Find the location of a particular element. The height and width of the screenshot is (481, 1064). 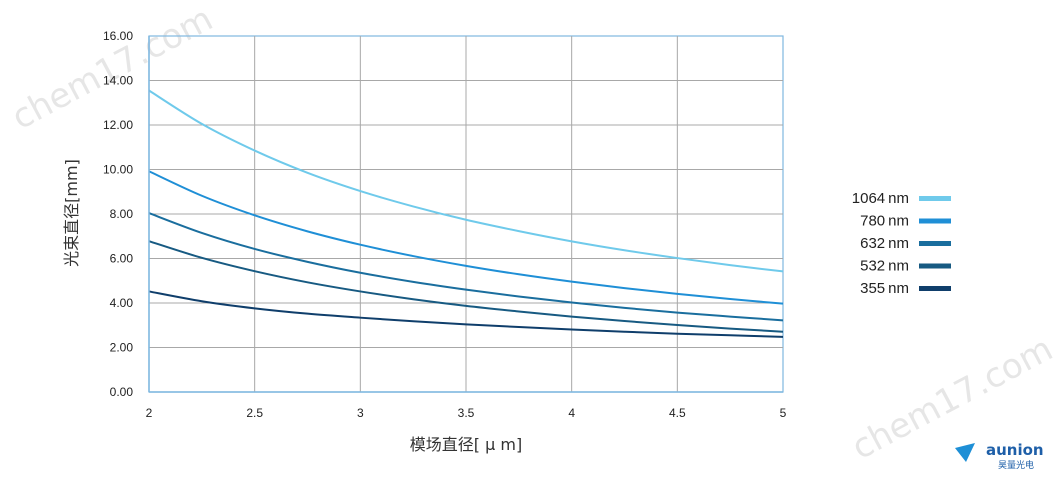

y-tick-label: 12.00 is located at coordinates (118, 125).